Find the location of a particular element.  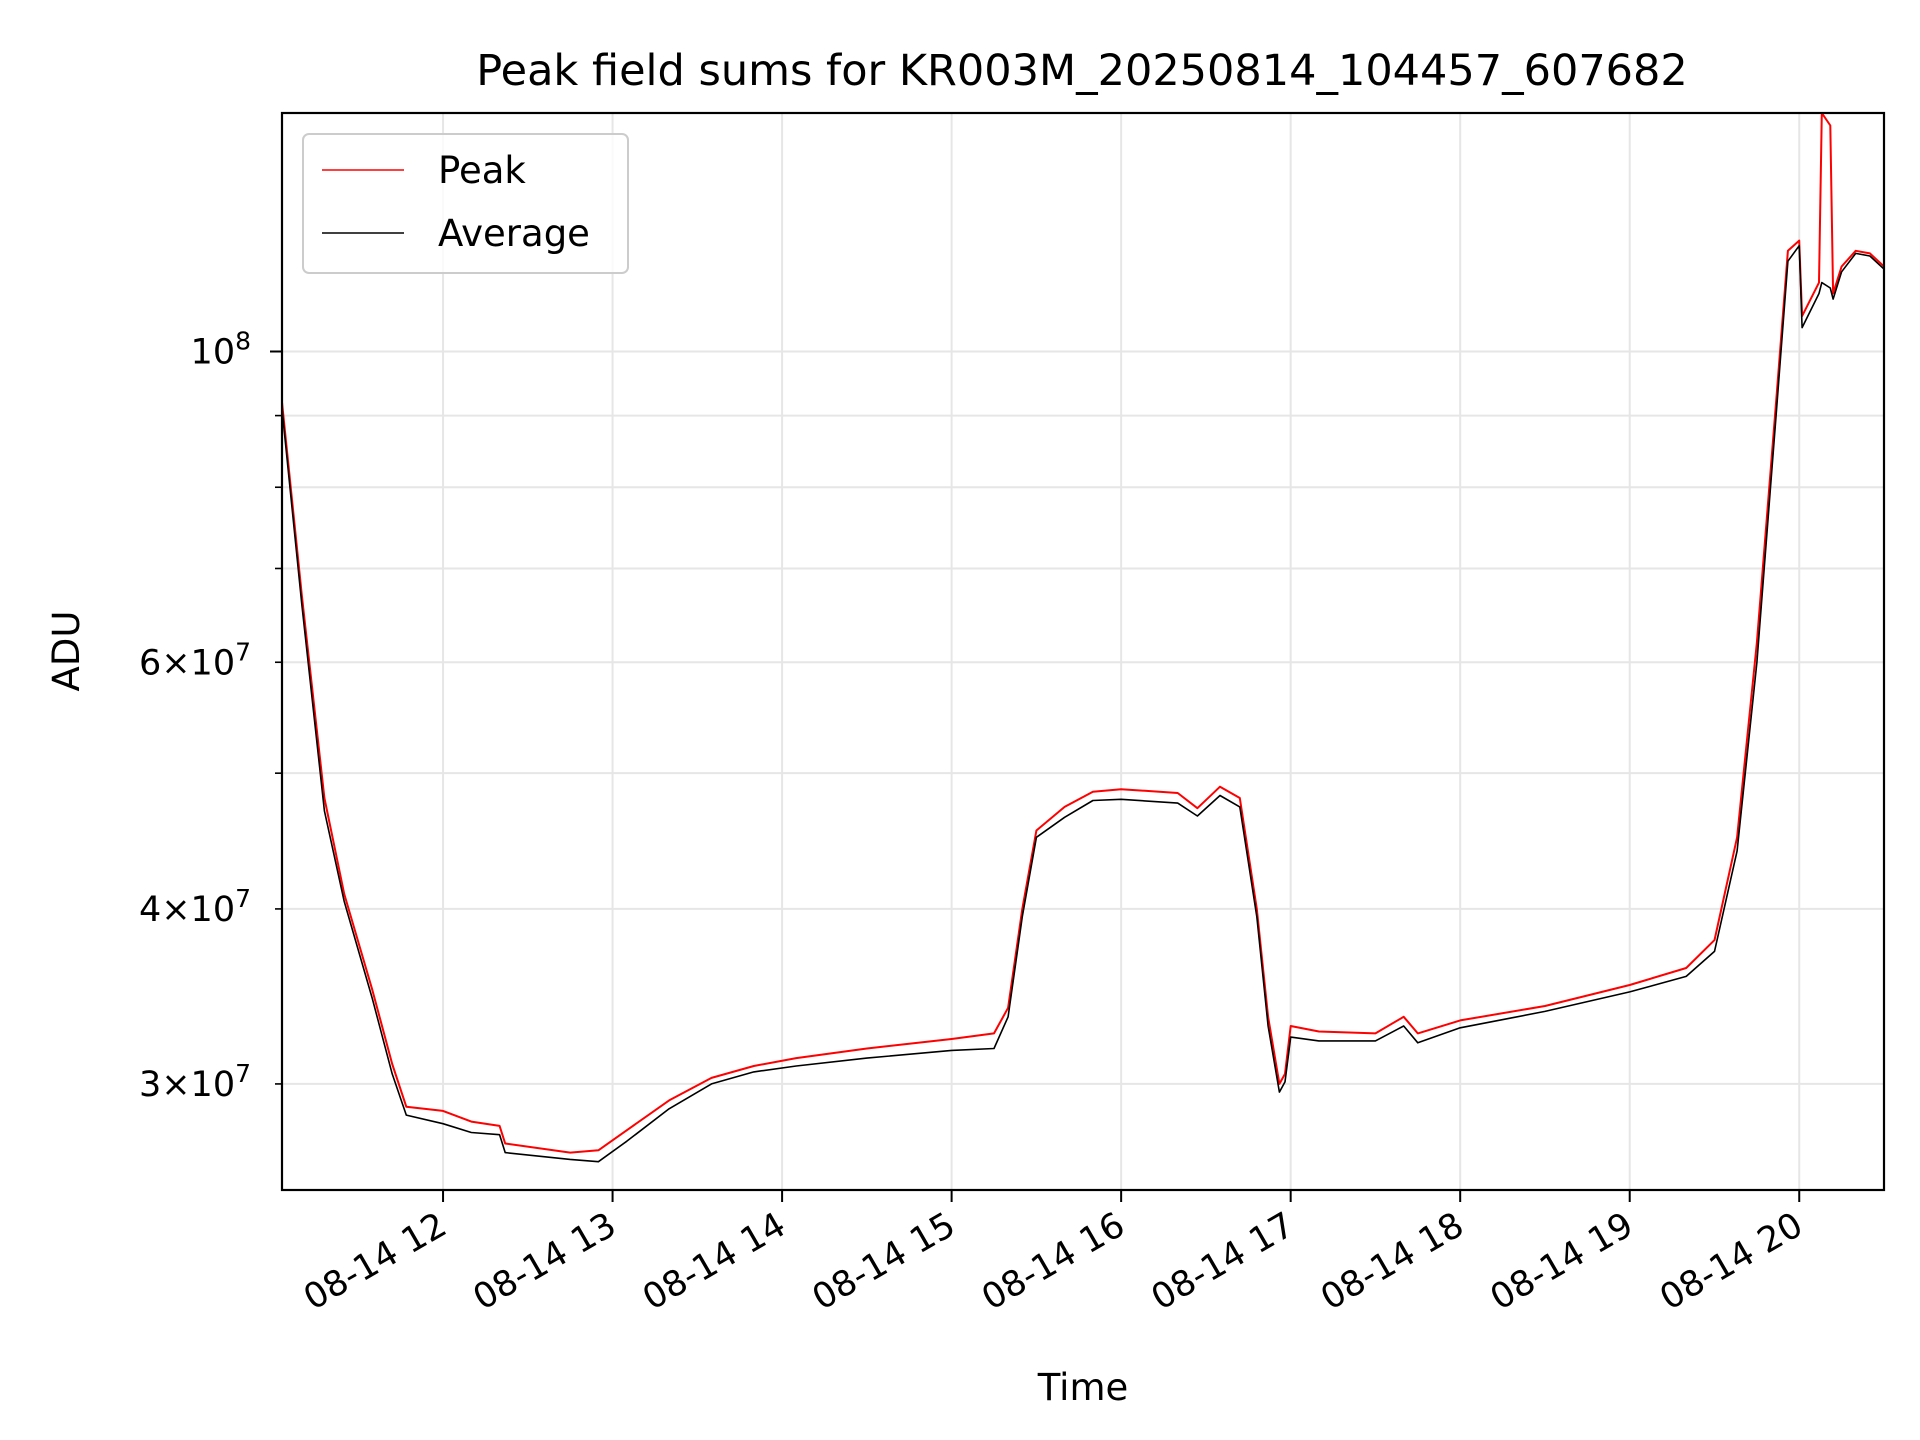

y-tick-label: 4×107 is located at coordinates (195, 907).